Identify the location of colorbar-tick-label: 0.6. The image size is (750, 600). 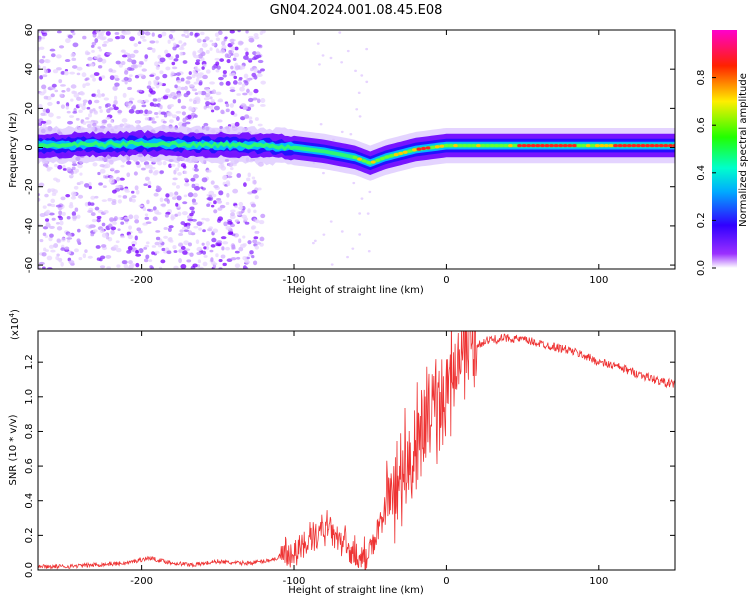
(701, 125).